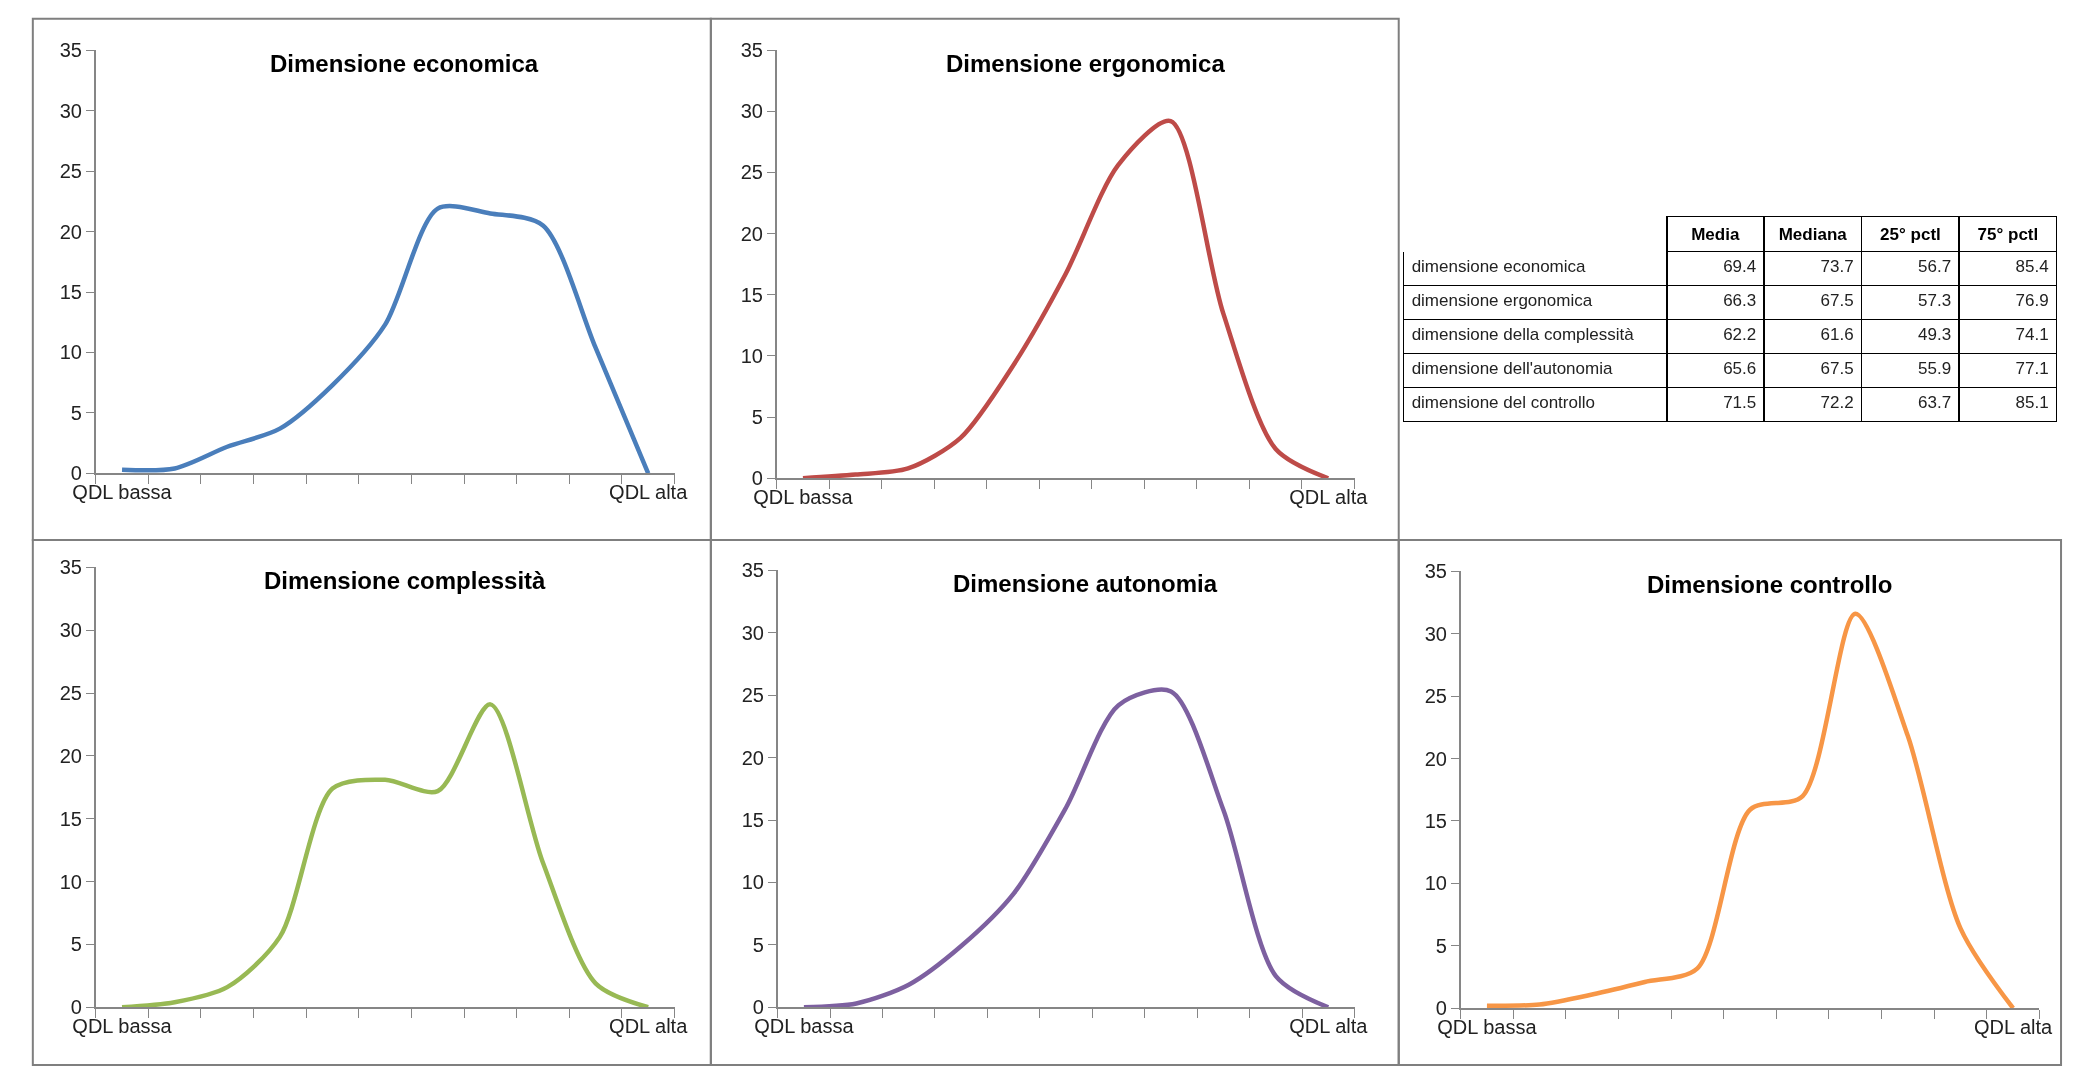  Describe the element at coordinates (1740, 403) in the screenshot. I see `text: 71.5` at that location.